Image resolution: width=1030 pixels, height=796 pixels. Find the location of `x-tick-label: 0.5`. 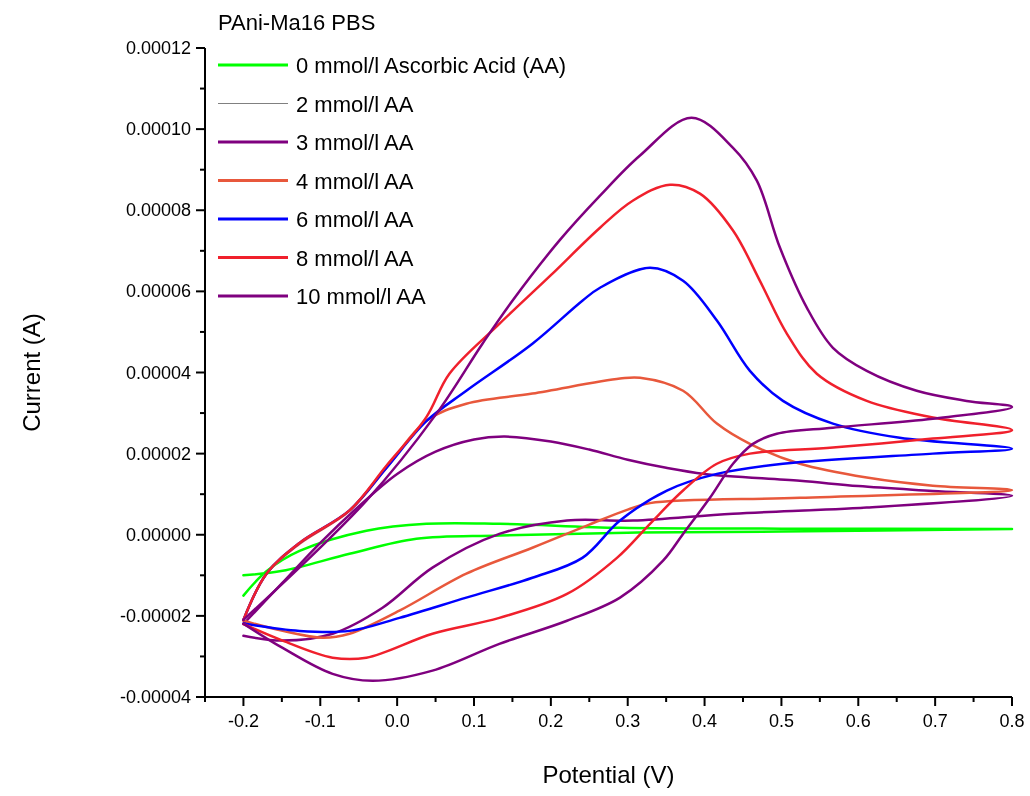

x-tick-label: 0.5 is located at coordinates (781, 721).